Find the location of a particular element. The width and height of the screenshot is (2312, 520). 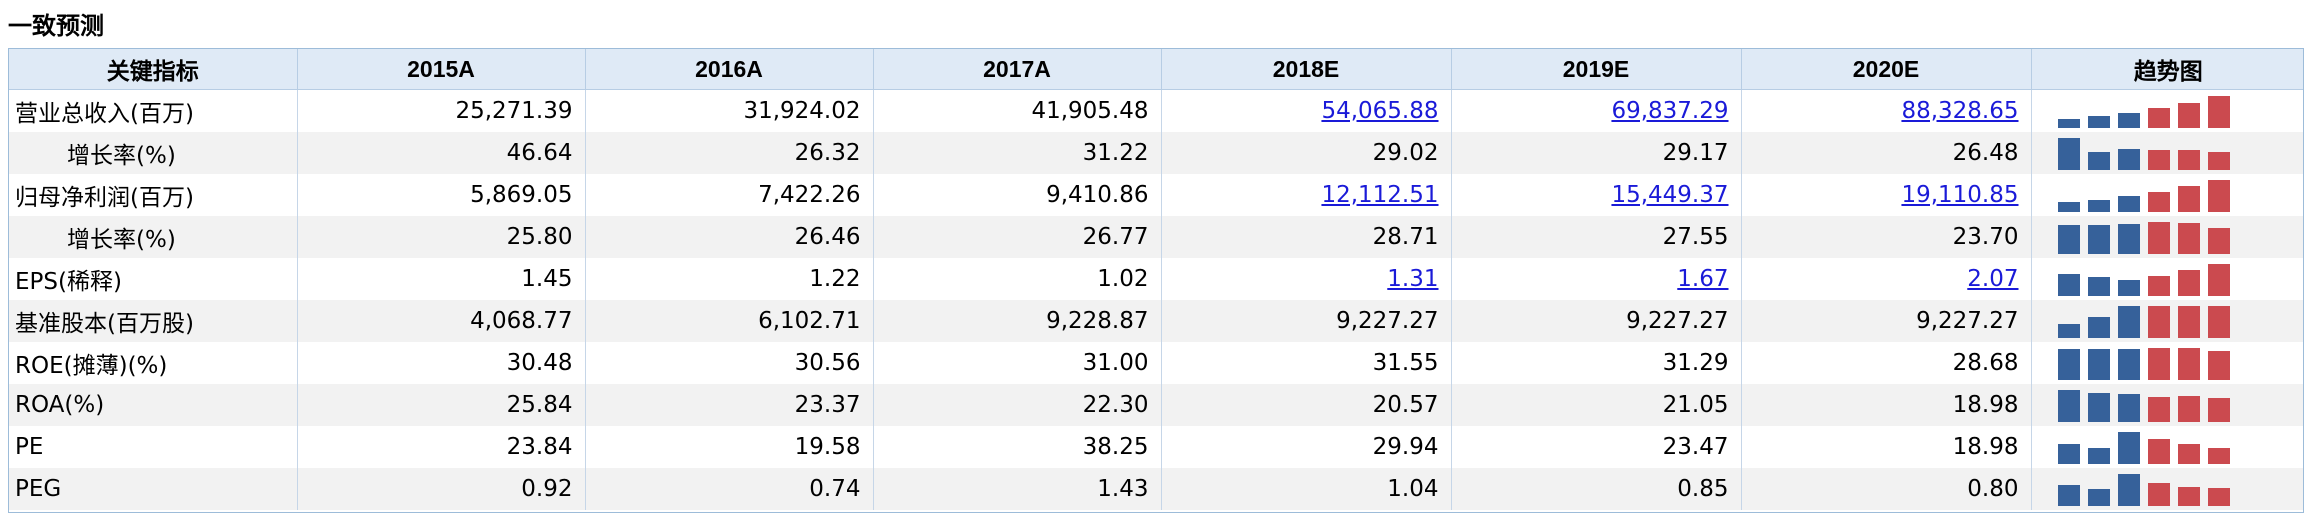

table-row: ROA(%) 25.84 23.37 22.30 20.57 21.05 18.98 is located at coordinates (1156, 405).